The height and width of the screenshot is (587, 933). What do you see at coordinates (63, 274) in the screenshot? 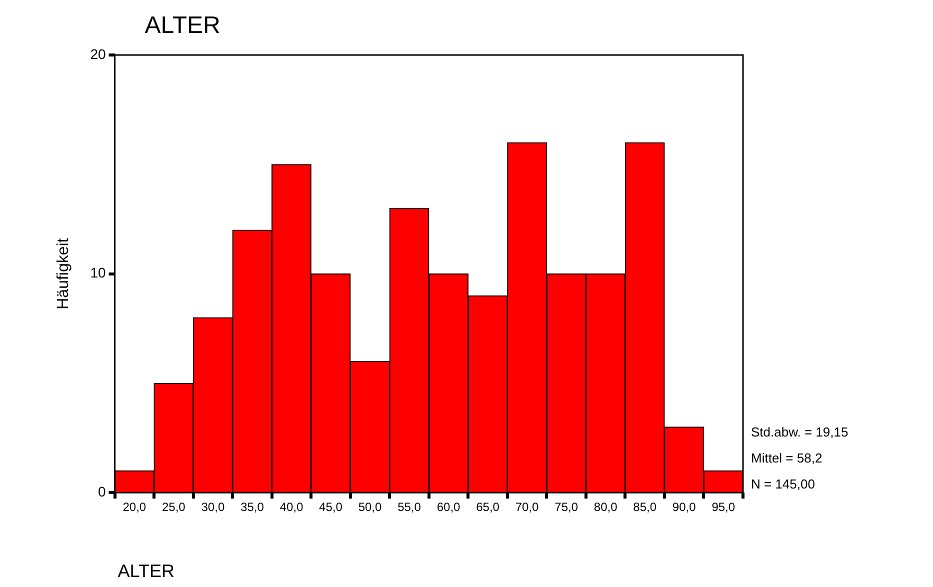
I see `y-axis-title: Häufigkeit` at bounding box center [63, 274].